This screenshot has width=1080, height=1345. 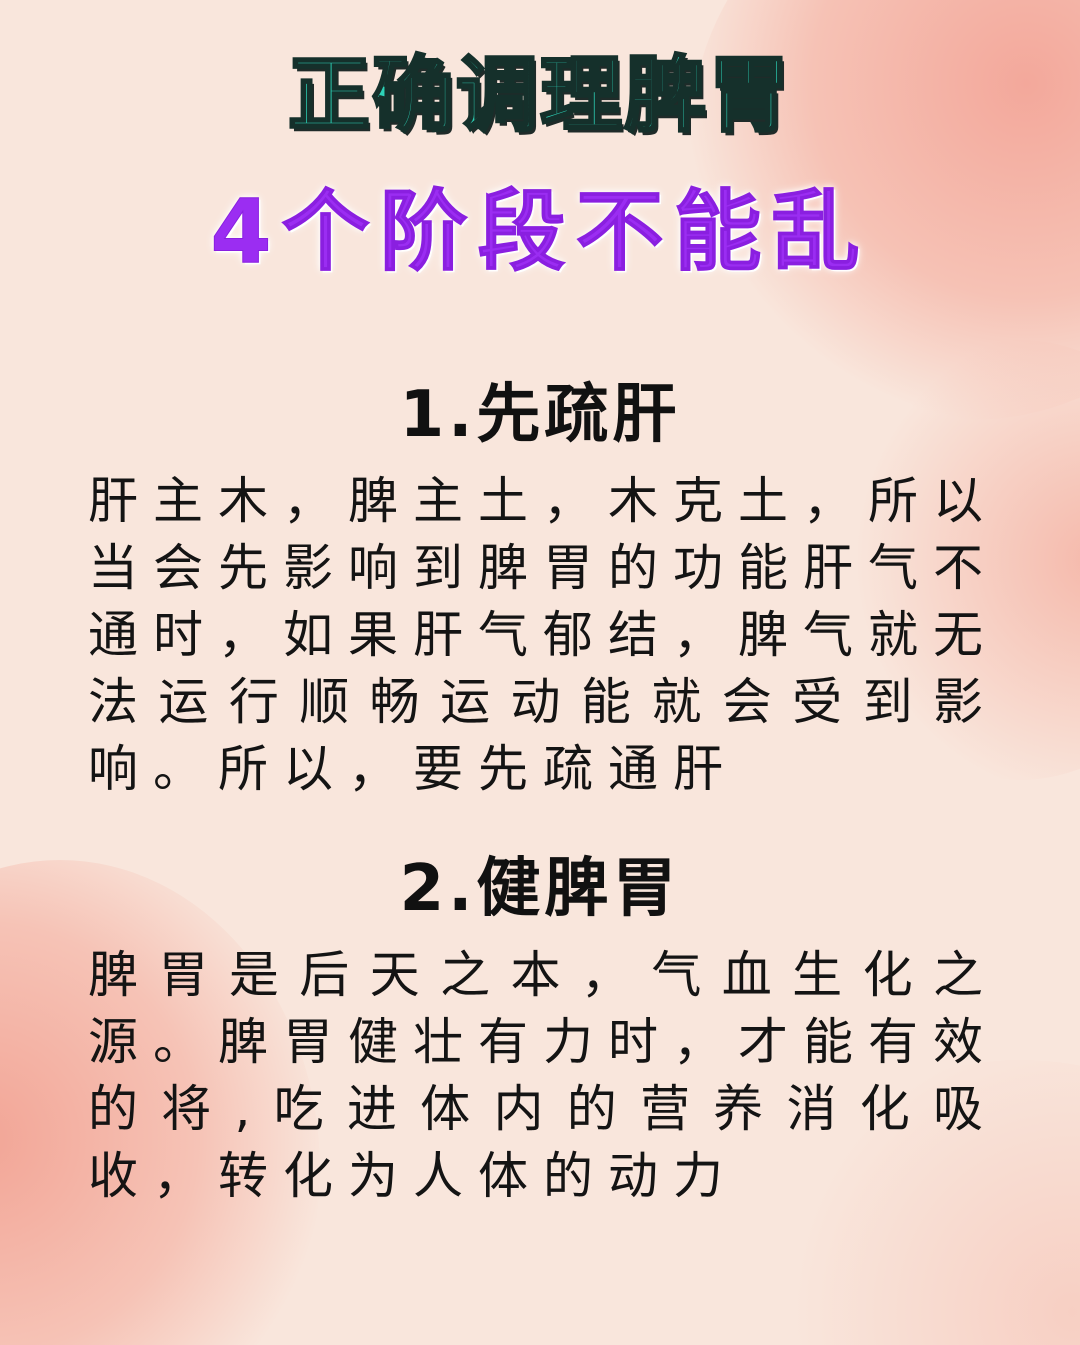 What do you see at coordinates (539, 96) in the screenshot?
I see `page-title: 正确调理脾胃` at bounding box center [539, 96].